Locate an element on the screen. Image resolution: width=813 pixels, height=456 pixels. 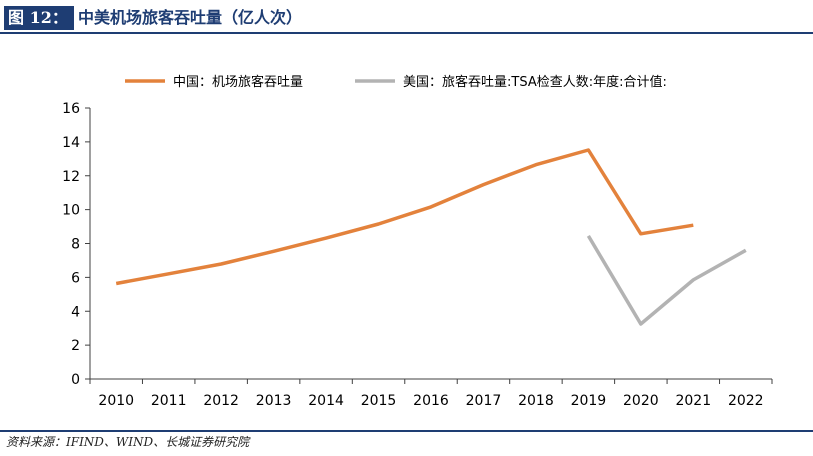
legend-label-china: 中国：机场旅客吞吐量 is located at coordinates (238, 82).